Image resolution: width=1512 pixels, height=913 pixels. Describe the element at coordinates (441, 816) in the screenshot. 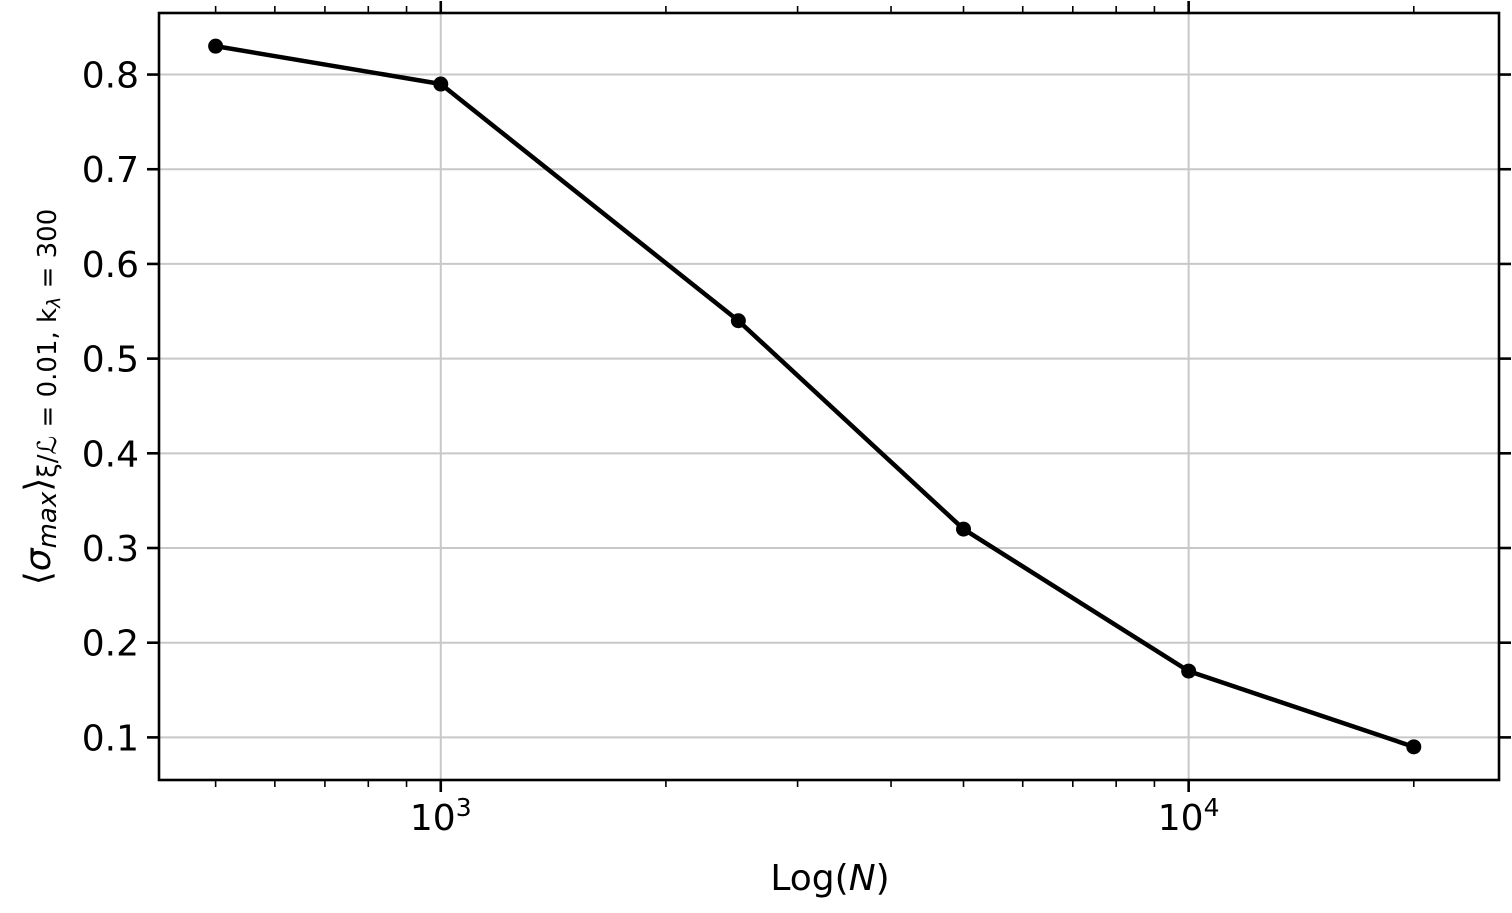

I see `x-tick-label: 10³` at that location.